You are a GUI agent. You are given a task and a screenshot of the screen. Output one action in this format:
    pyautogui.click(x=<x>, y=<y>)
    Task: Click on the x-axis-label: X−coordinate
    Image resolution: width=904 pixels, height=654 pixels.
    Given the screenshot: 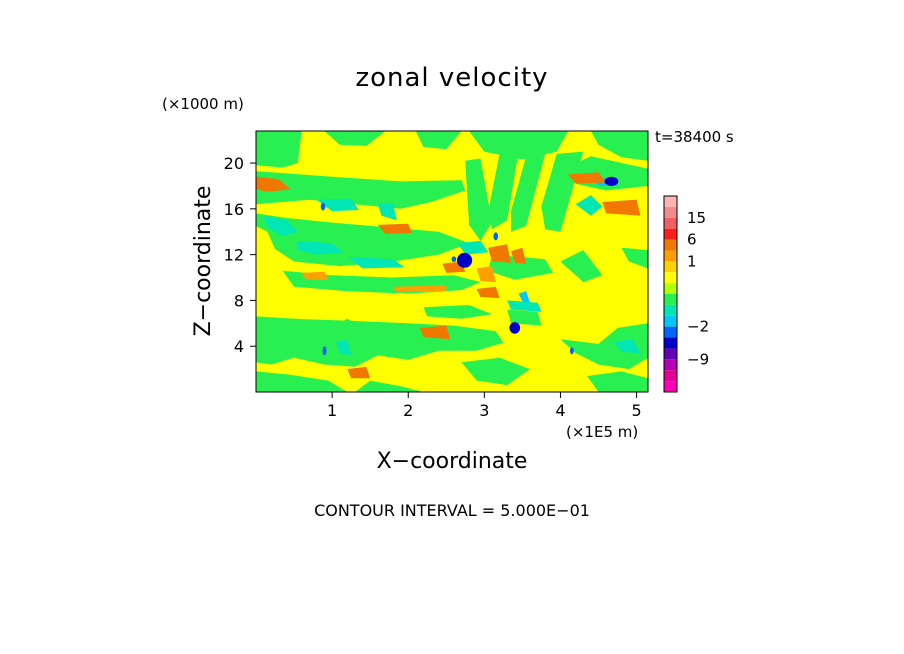 What is the action you would take?
    pyautogui.click(x=452, y=461)
    